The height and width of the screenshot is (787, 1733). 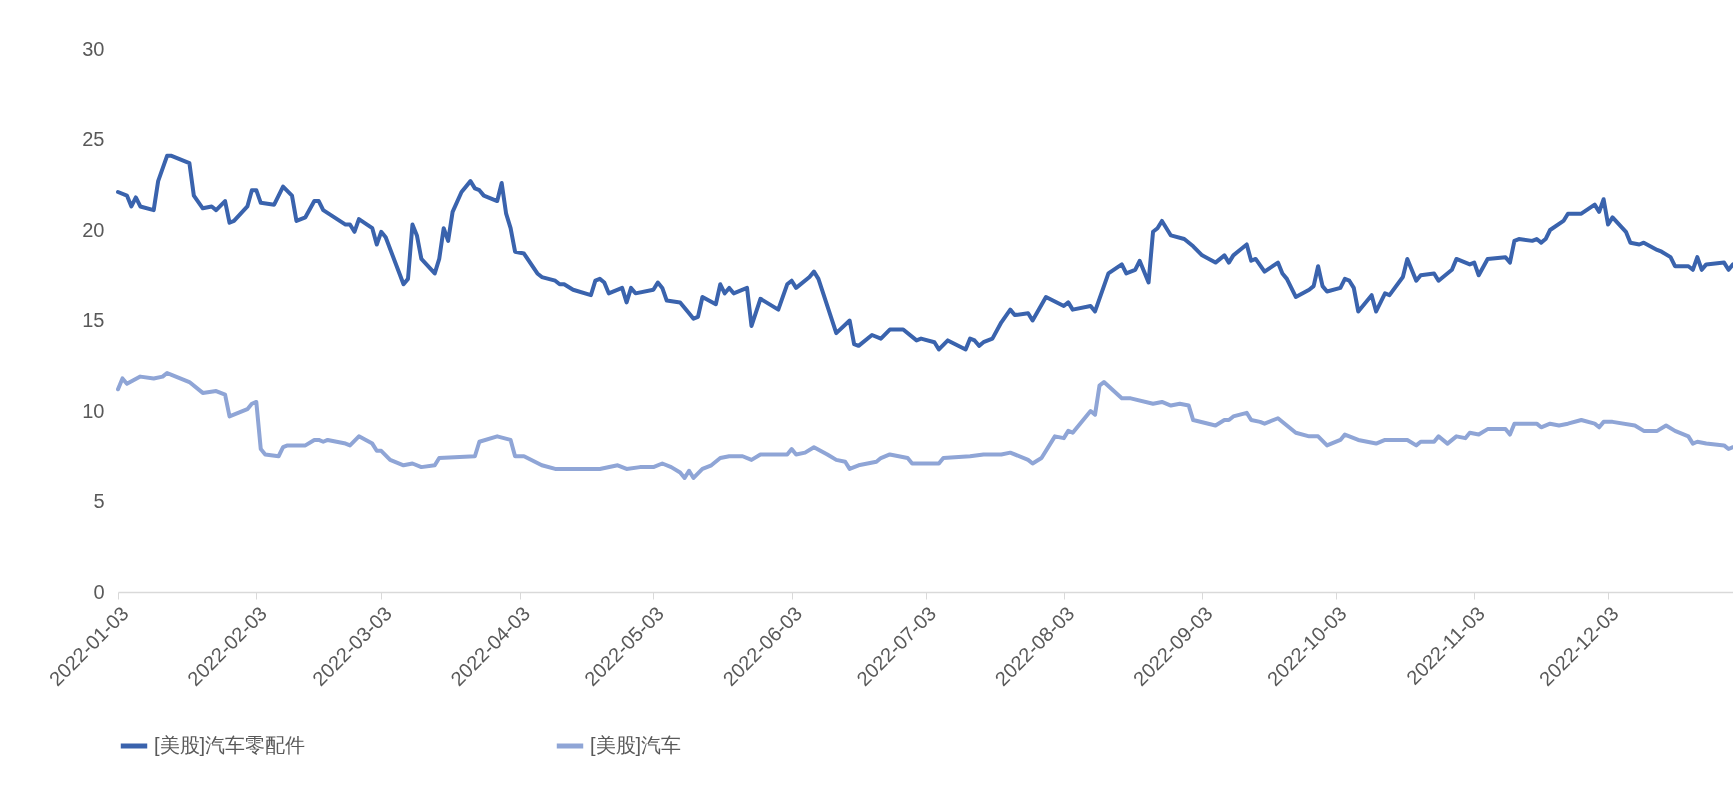 I want to click on y-tick-label: 30, so click(x=93, y=48).